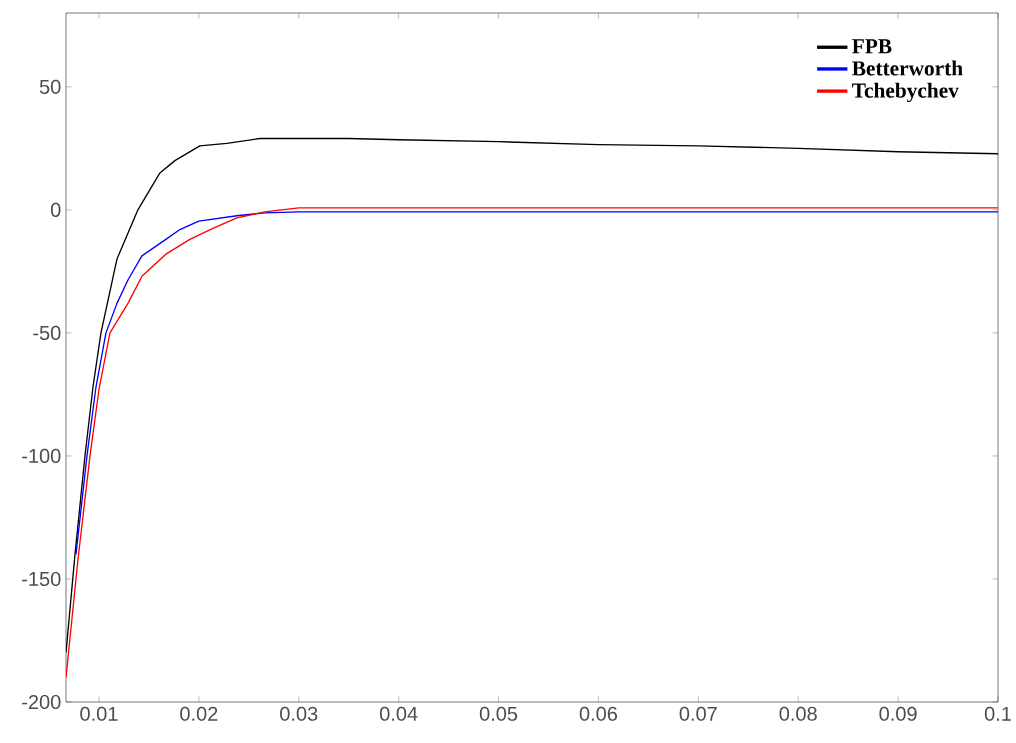 The image size is (1016, 743). I want to click on y-tick-label: 0, so click(55, 209).